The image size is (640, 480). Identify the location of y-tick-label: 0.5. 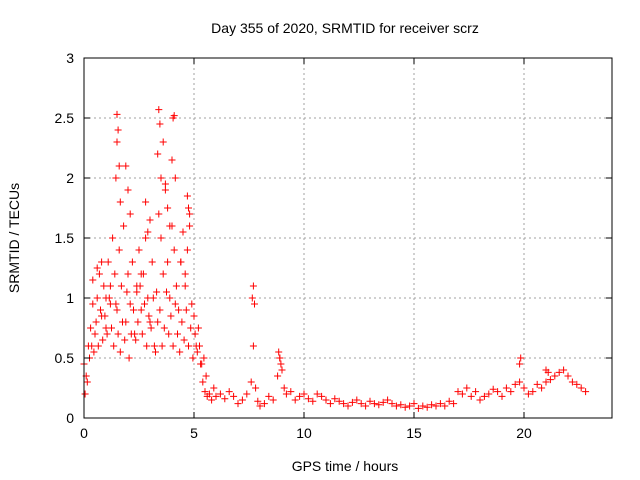
(65, 358).